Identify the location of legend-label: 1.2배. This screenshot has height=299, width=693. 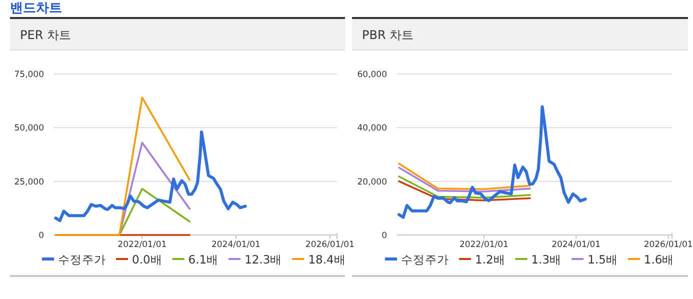
(490, 259).